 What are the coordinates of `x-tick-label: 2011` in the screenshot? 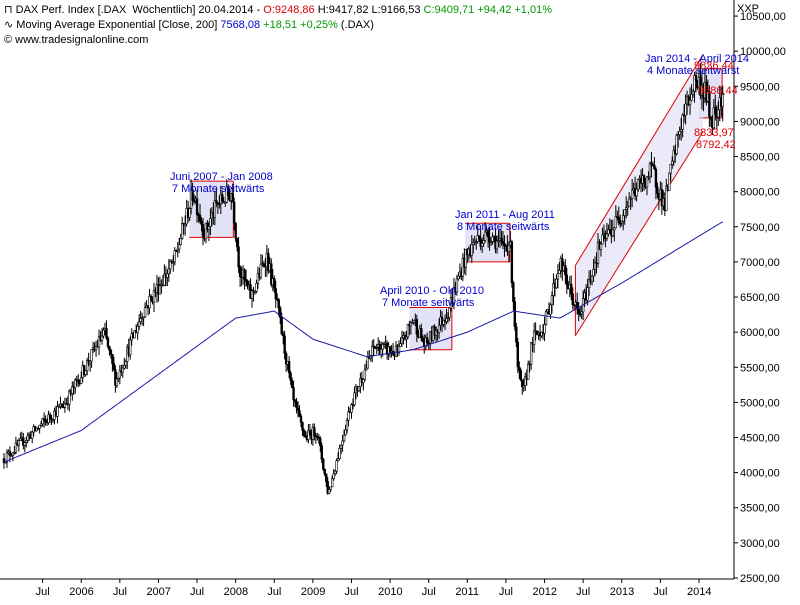 It's located at (467, 592).